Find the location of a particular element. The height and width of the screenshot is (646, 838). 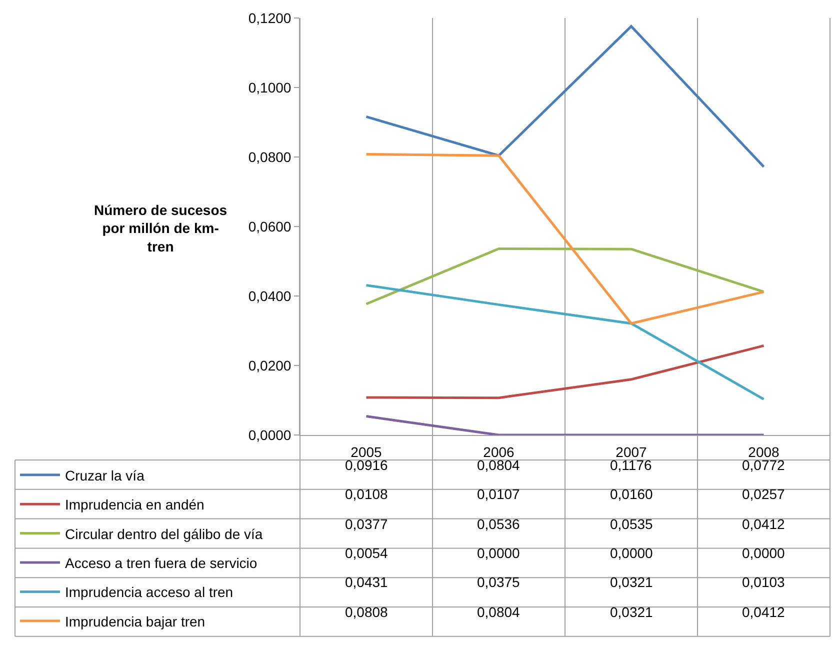

x-tick-label: 2007 is located at coordinates (632, 452).